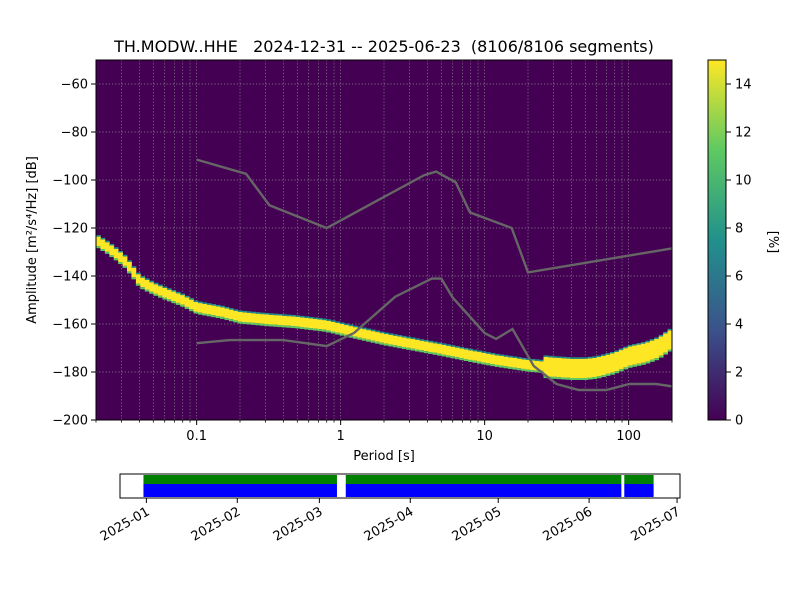  I want to click on y-tick-label: −120, so click(70, 229).